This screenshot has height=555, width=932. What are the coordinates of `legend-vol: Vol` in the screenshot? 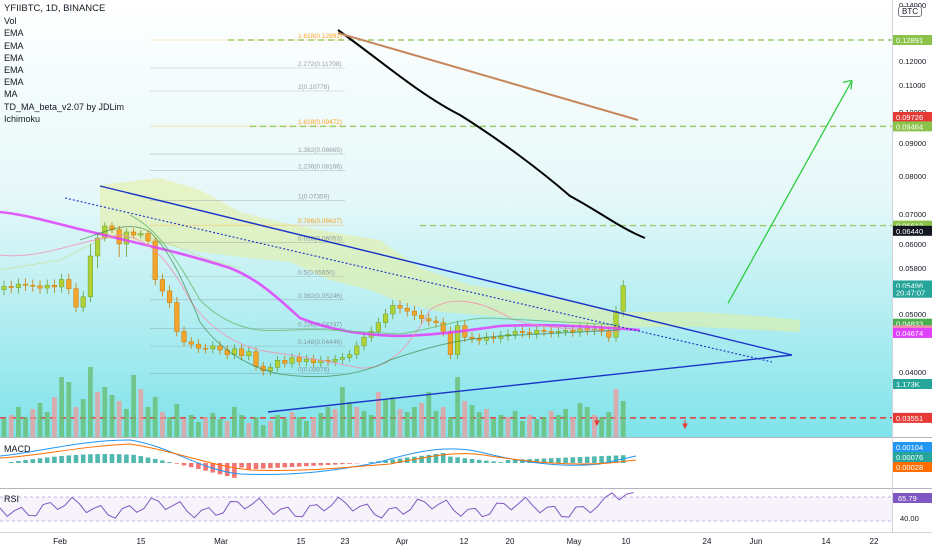 It's located at (64, 21).